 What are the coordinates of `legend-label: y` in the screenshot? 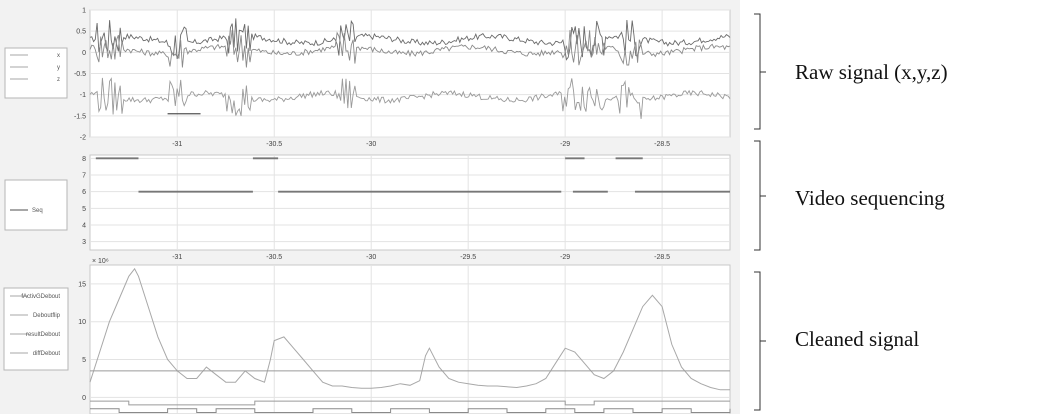 It's located at (58, 68).